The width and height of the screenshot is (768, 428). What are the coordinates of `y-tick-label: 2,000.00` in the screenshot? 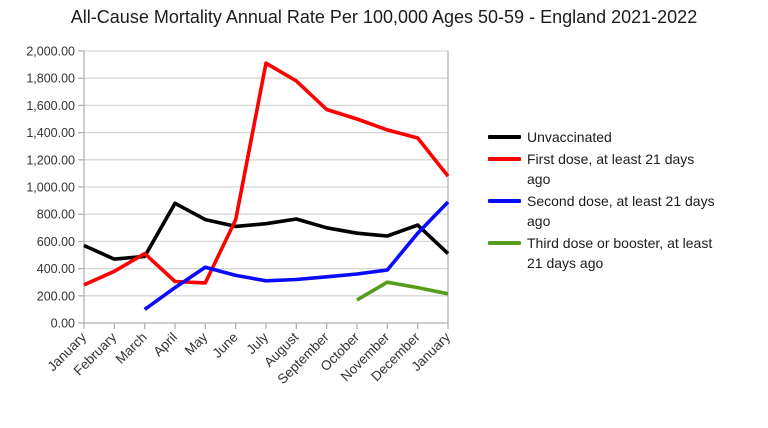 It's located at (50, 52).